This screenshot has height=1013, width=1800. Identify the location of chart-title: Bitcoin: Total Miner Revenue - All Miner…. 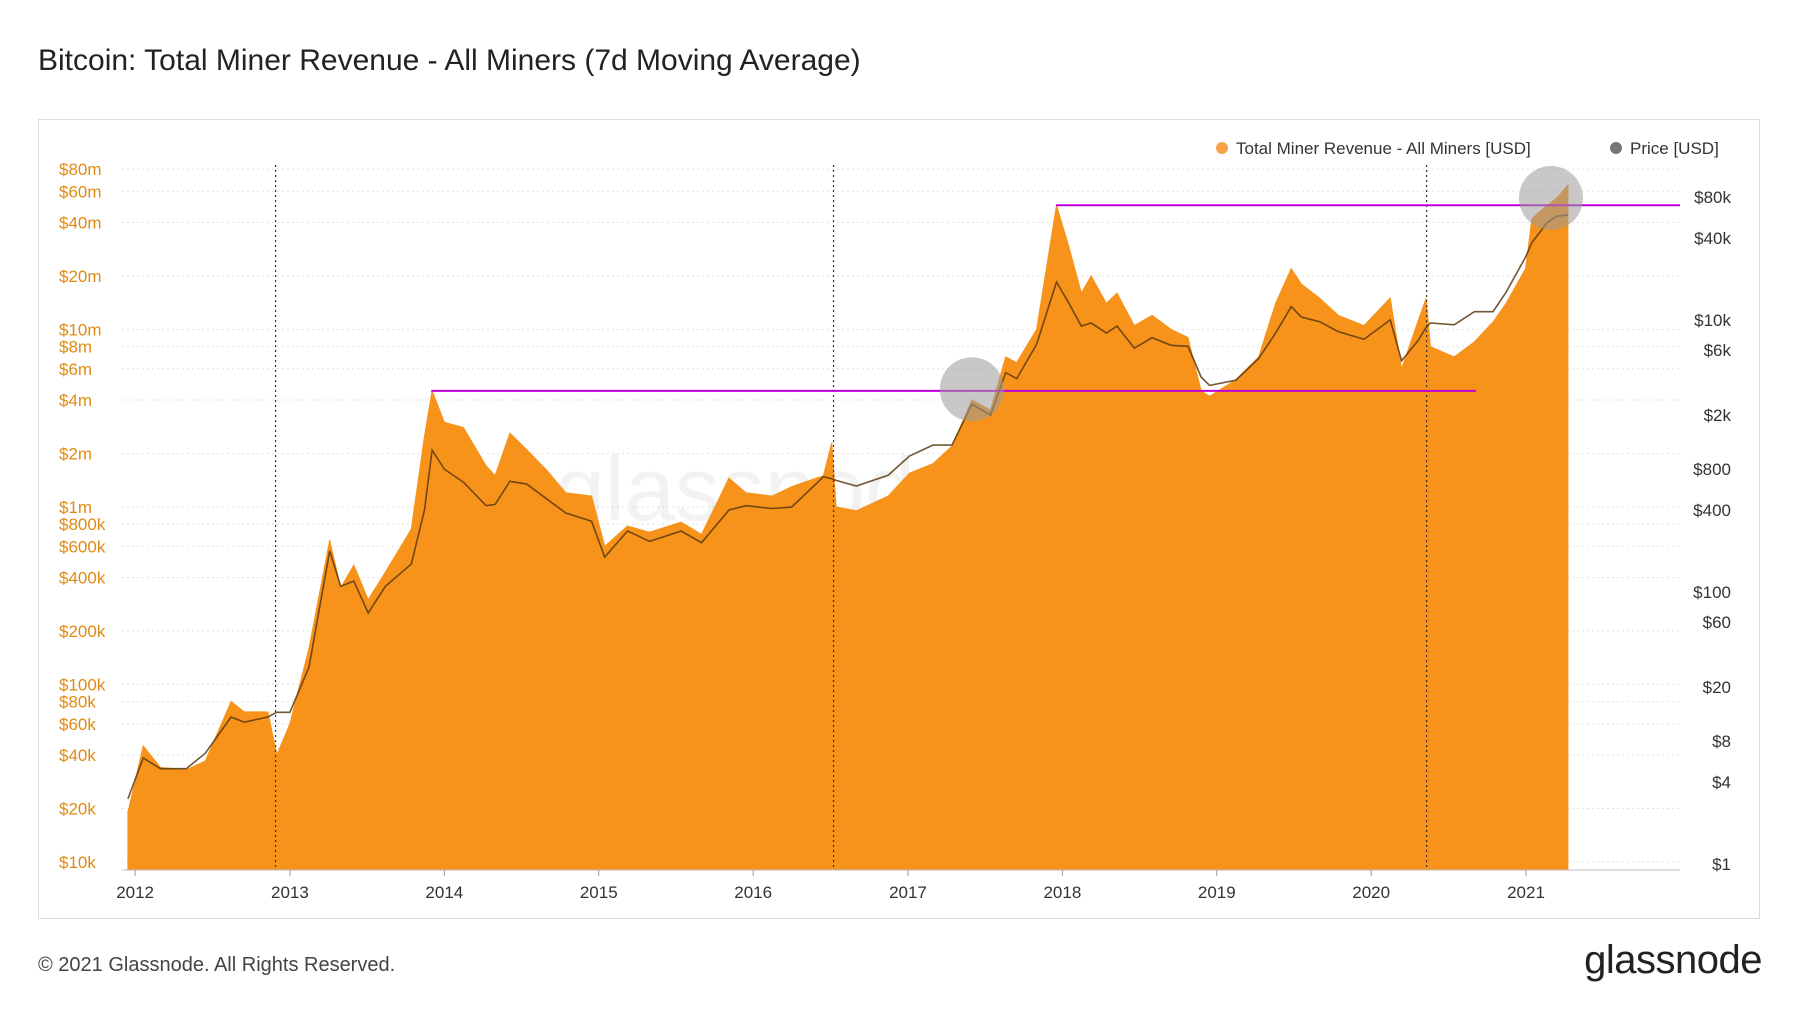
(449, 60).